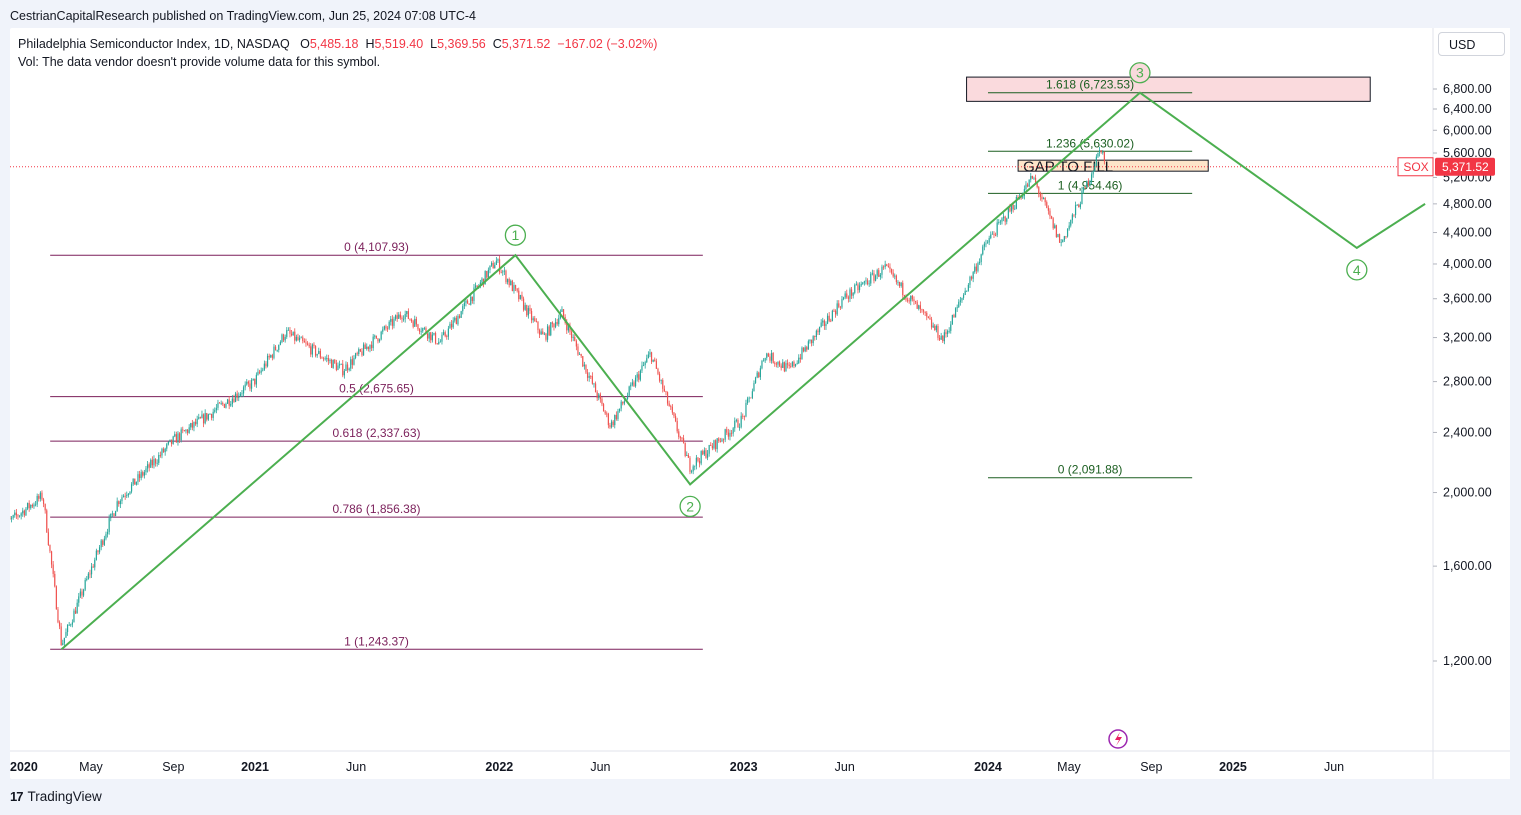 This screenshot has width=1521, height=815. Describe the element at coordinates (370, 44) in the screenshot. I see `high-label: H` at that location.